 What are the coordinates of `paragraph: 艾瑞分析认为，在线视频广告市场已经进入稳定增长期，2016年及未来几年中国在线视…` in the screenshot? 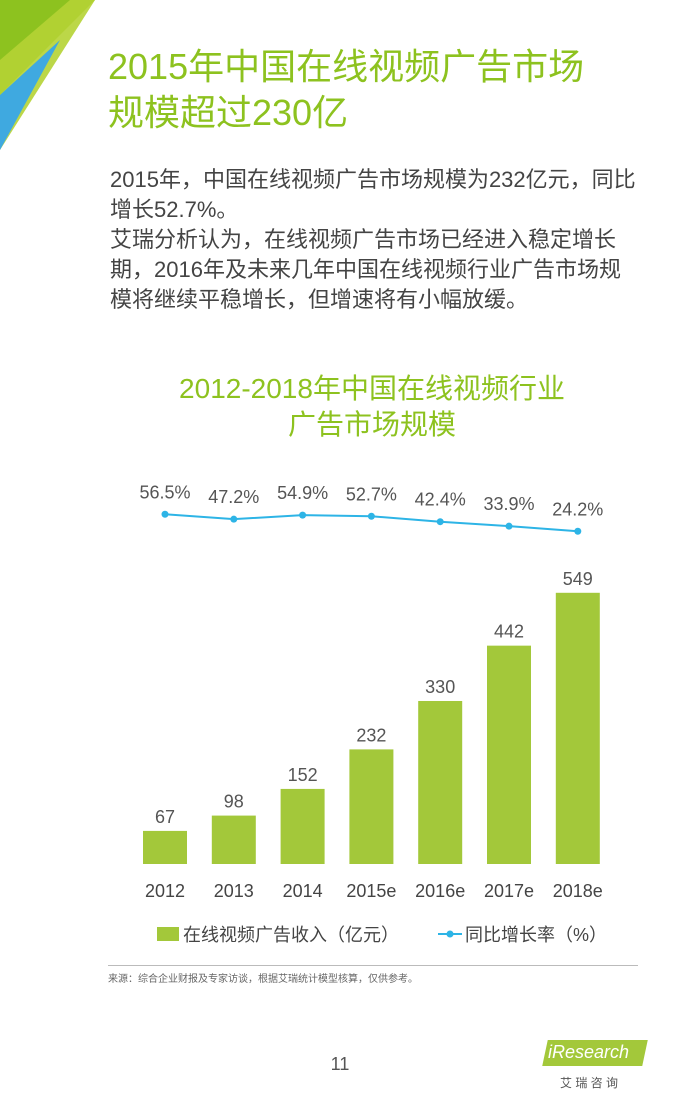 It's located at (365, 269).